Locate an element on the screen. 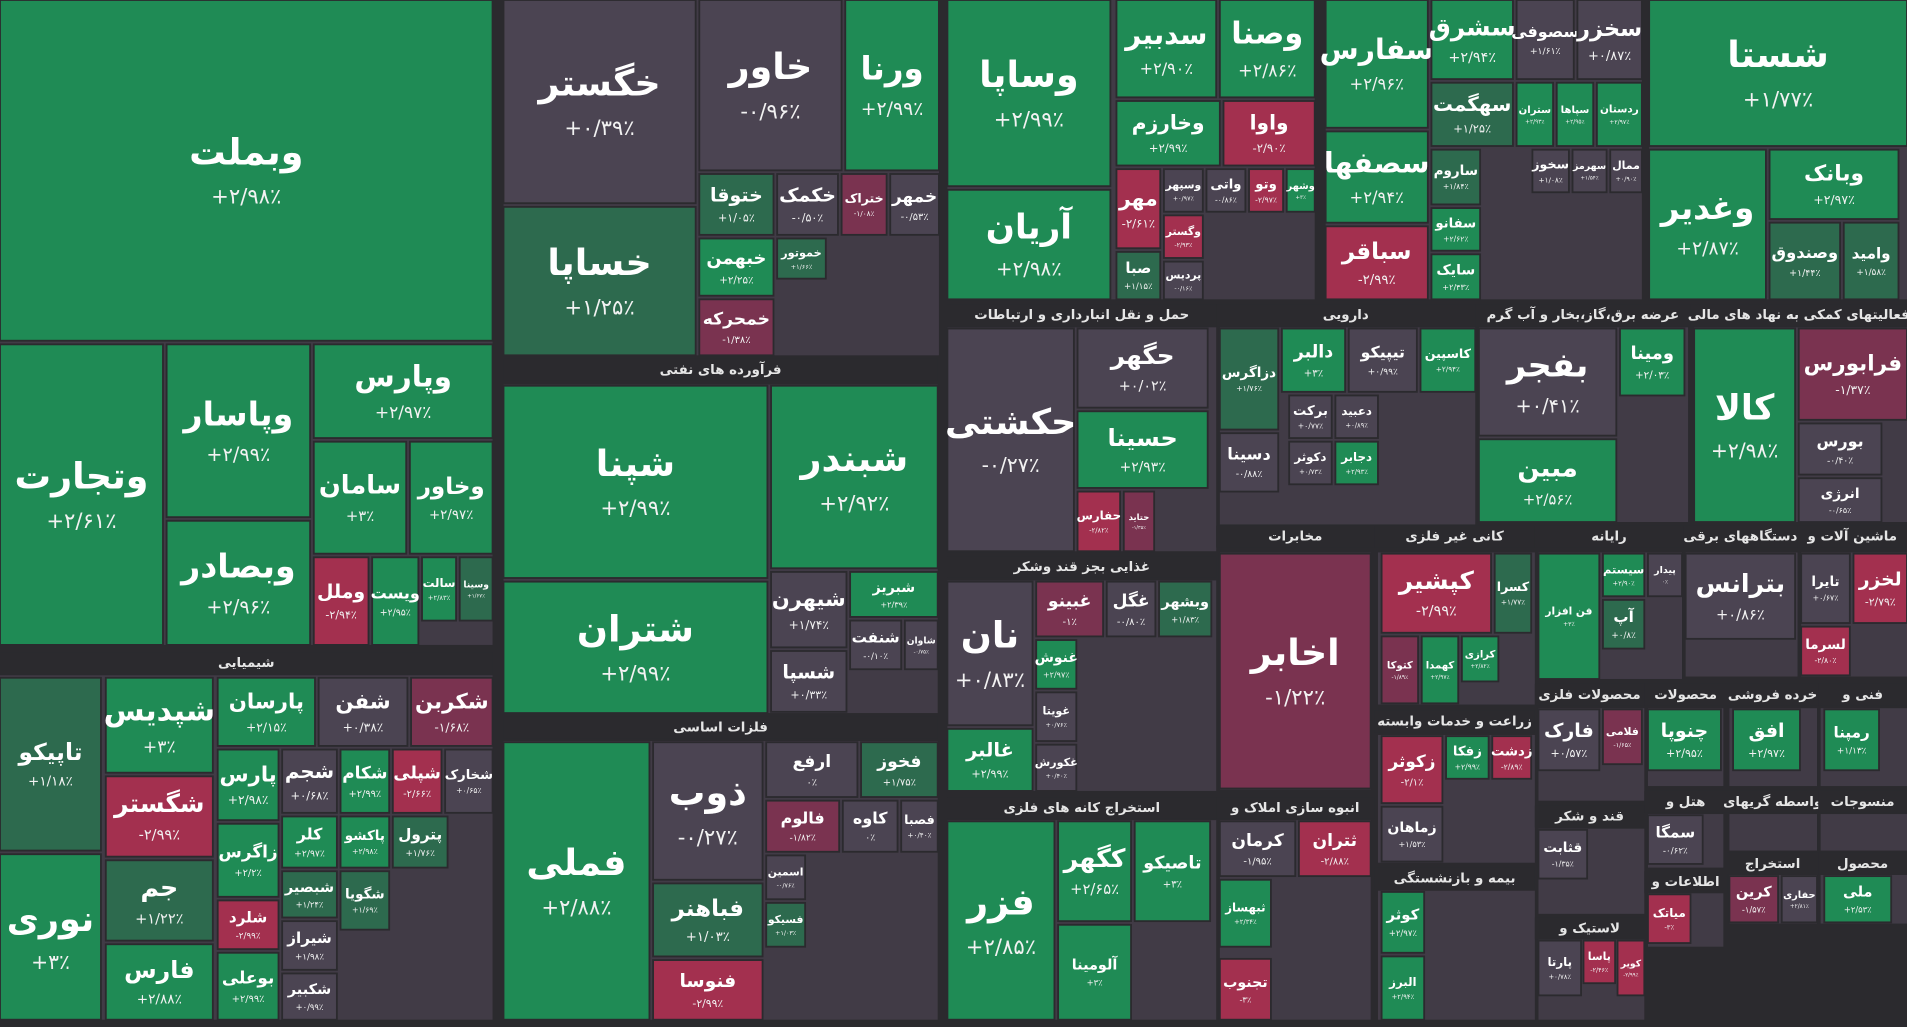 This screenshot has width=1907, height=1027. tile-change: -۲/۶۱٪ is located at coordinates (1139, 223).